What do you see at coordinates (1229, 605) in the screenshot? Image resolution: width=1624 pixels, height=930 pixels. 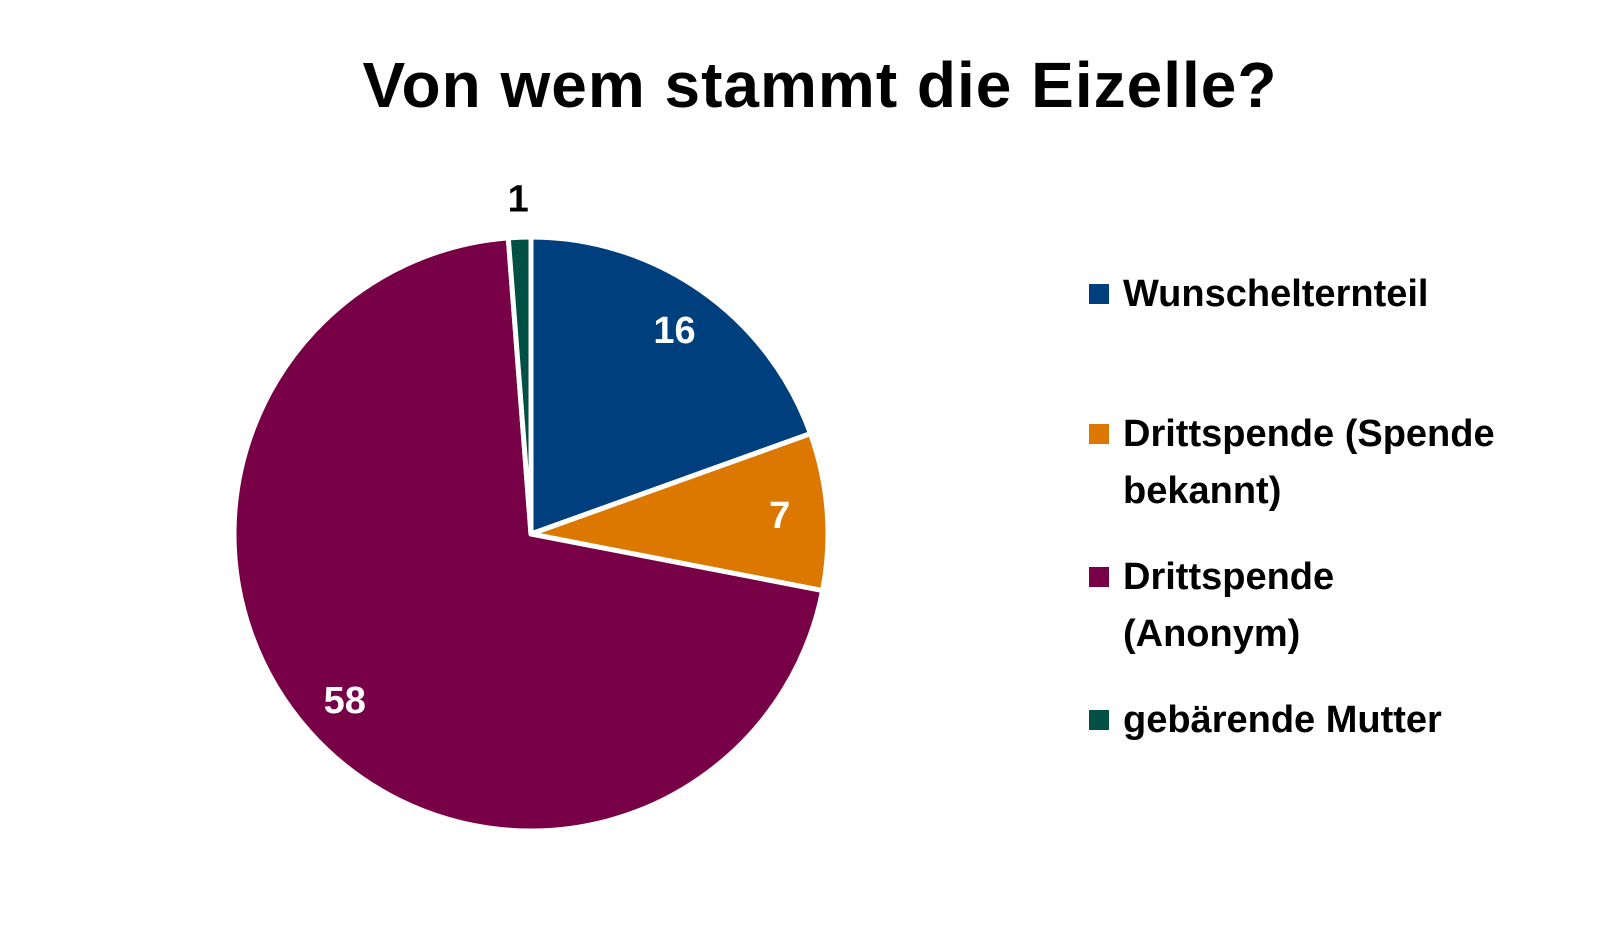 I see `legend-label: Drittspende (Anonym)` at bounding box center [1229, 605].